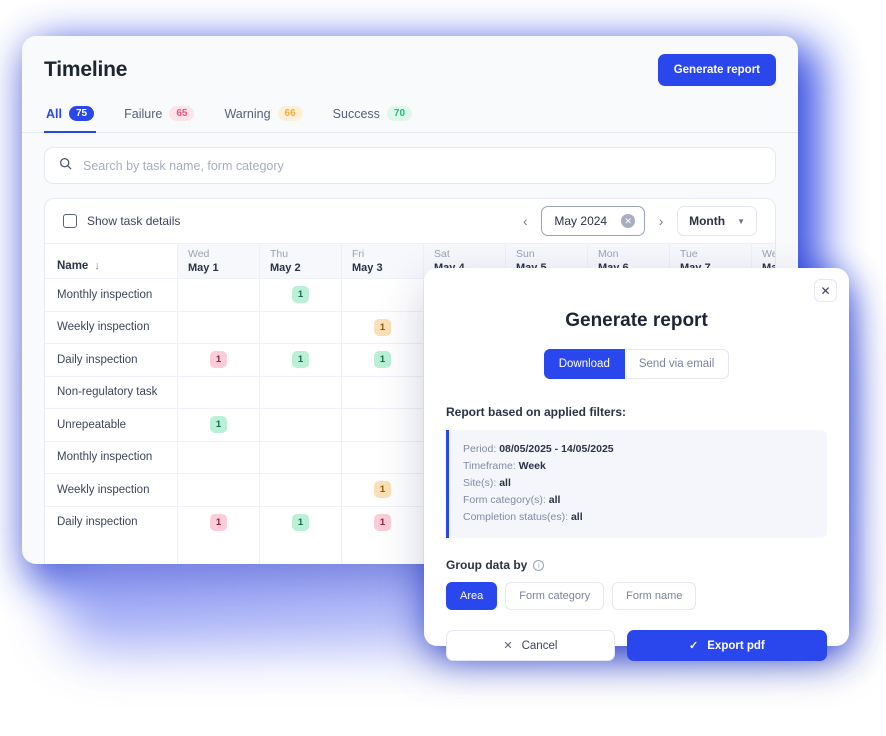 This screenshot has width=886, height=736. Describe the element at coordinates (410, 221) in the screenshot. I see `table-toolbar: Show task details ‹ May 2024 ✕ › Month ▼` at that location.